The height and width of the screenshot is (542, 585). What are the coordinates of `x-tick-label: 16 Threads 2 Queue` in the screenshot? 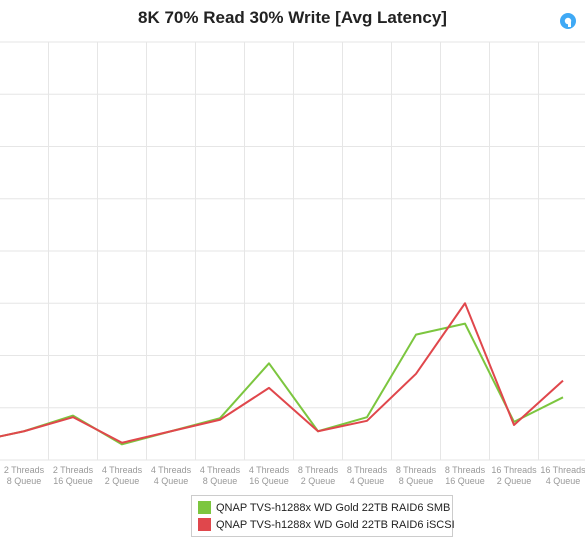 It's located at (514, 475).